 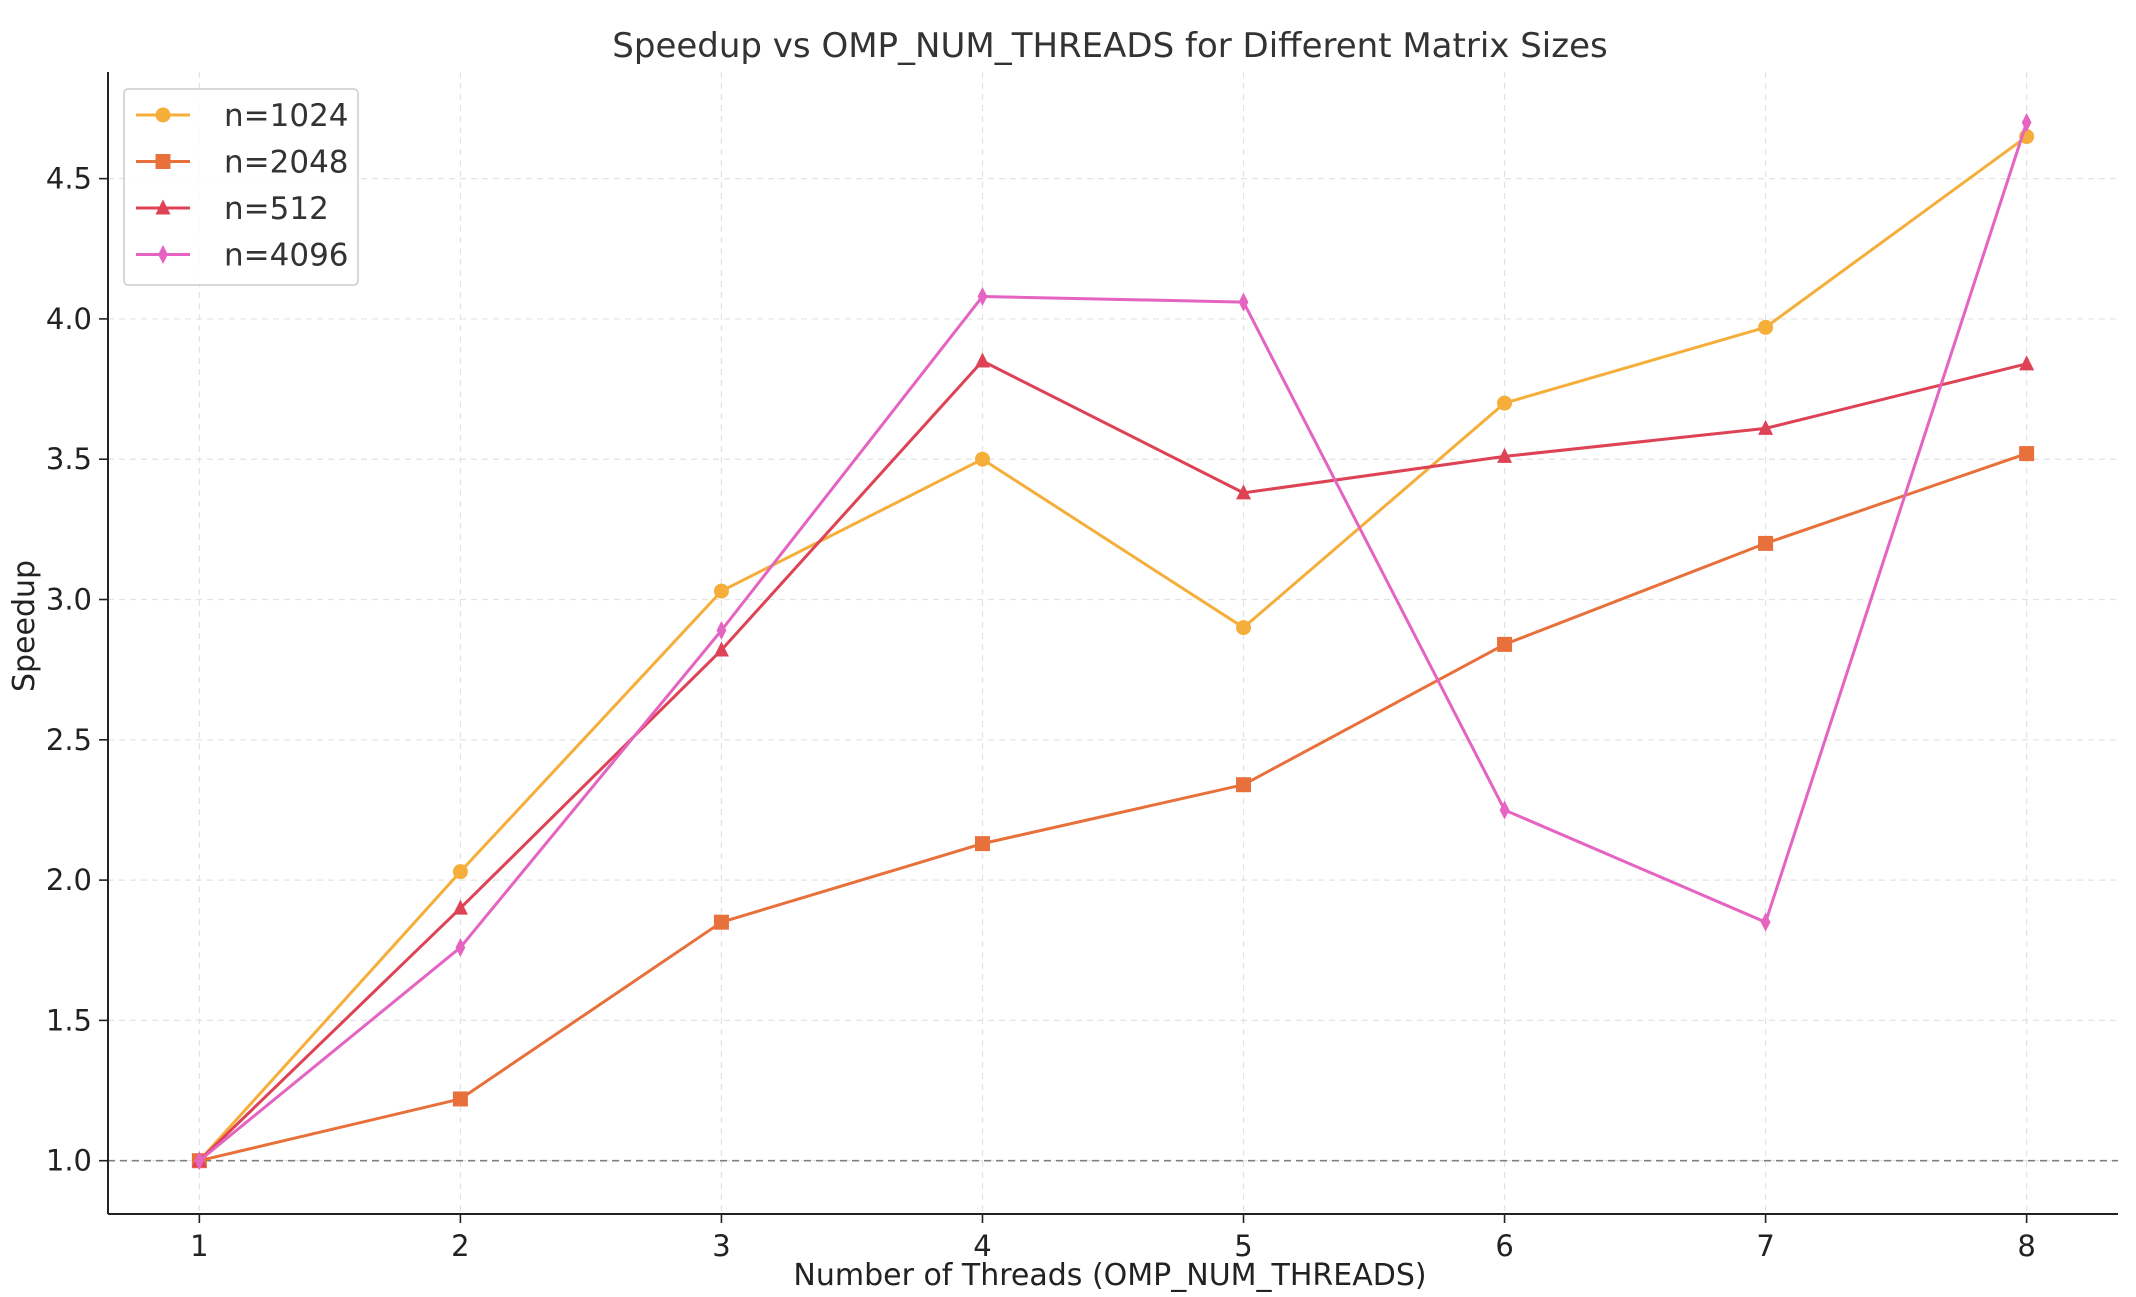 I want to click on legend-label: n=2048, so click(x=286, y=163).